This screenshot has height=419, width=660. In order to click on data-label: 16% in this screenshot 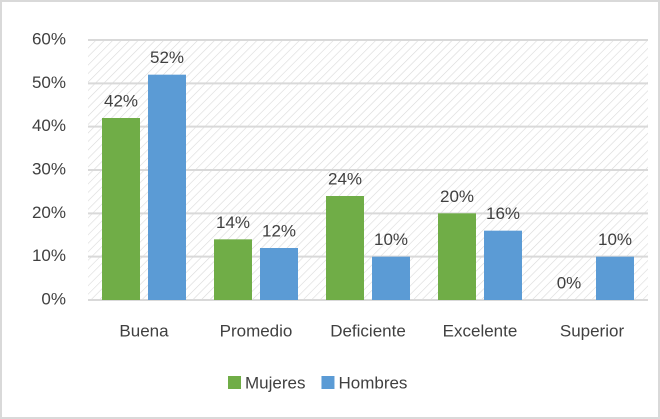, I will do `click(503, 213)`.